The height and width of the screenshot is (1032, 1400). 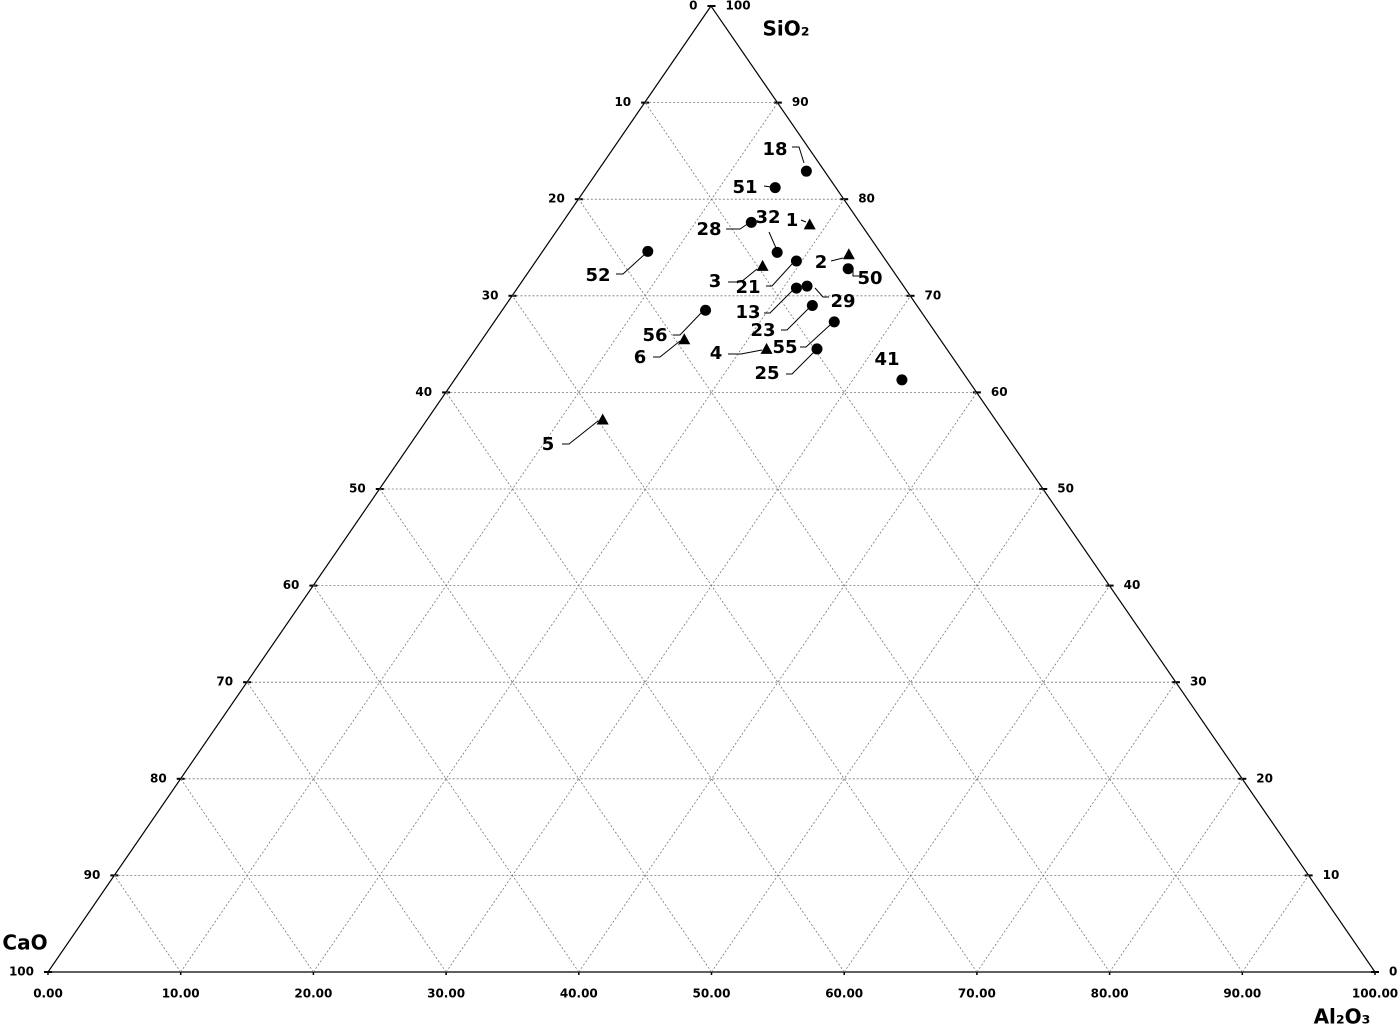 I want to click on right-axis-title: Al₂O₃, so click(x=1342, y=1017).